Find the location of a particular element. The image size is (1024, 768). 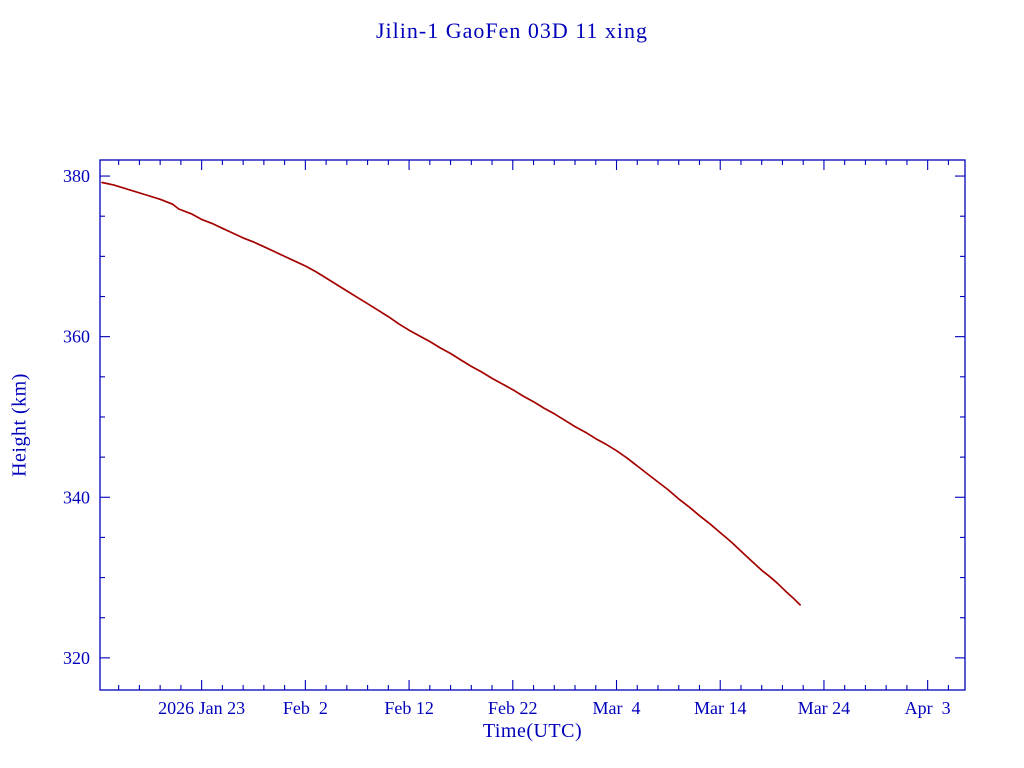

x-tick-label: 2026 Jan 23 is located at coordinates (201, 708).